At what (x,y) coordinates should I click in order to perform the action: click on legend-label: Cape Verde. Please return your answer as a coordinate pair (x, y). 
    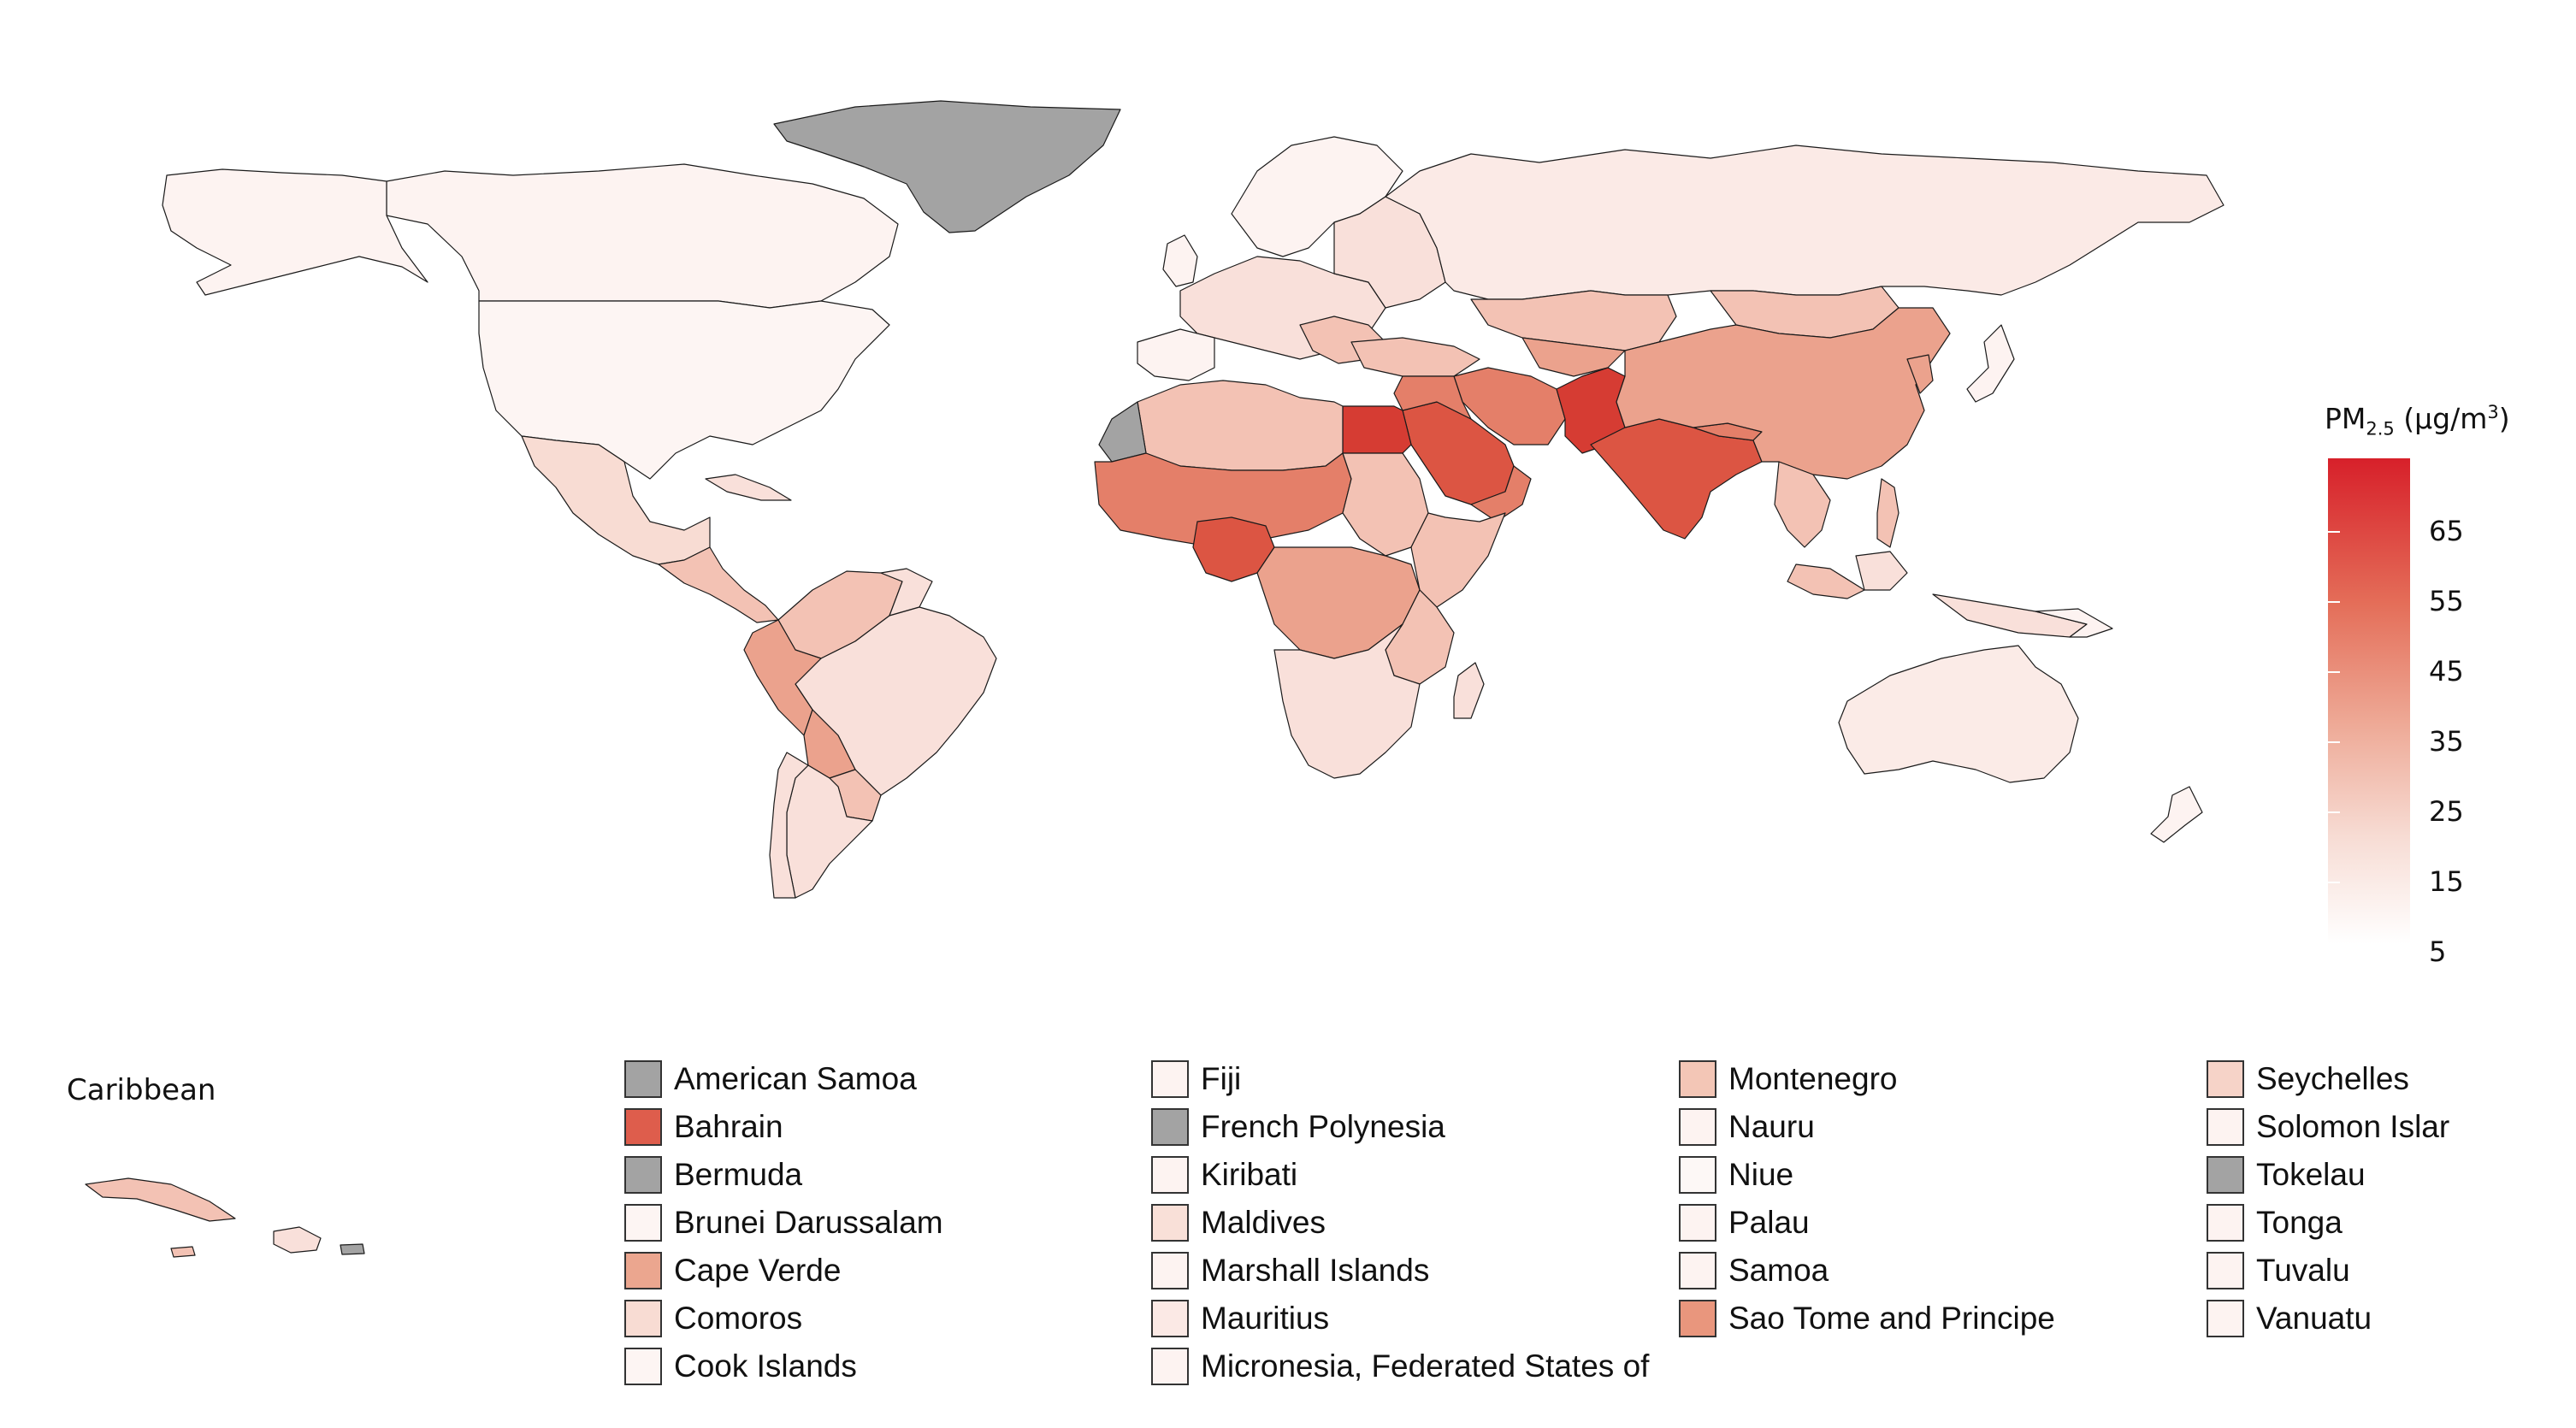
    Looking at the image, I should click on (758, 1270).